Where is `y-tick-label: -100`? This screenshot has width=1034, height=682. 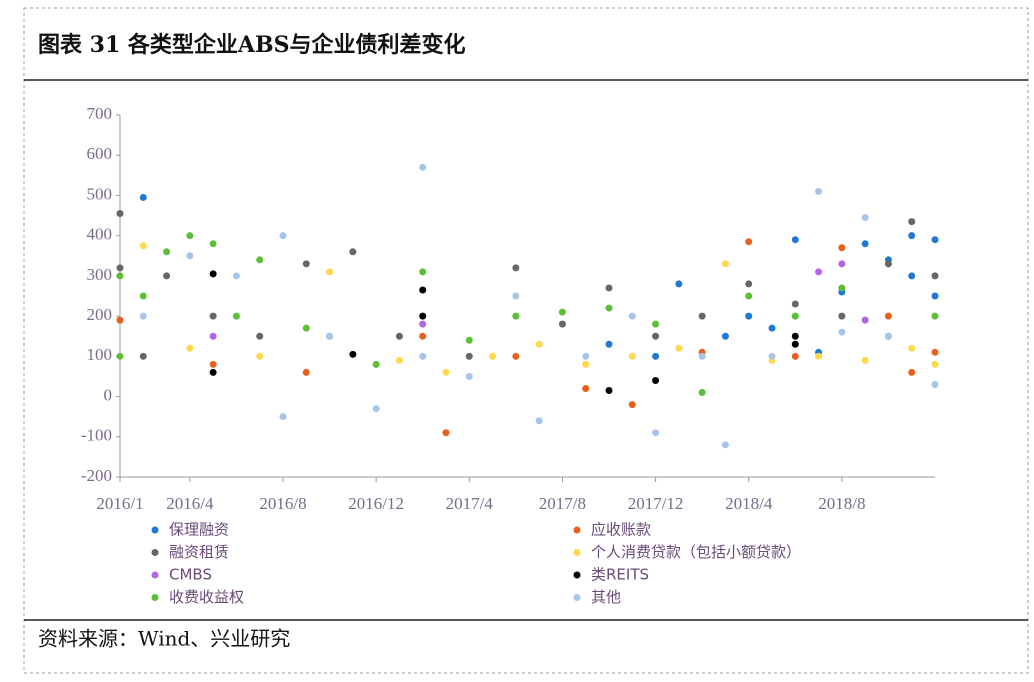 y-tick-label: -100 is located at coordinates (96, 435).